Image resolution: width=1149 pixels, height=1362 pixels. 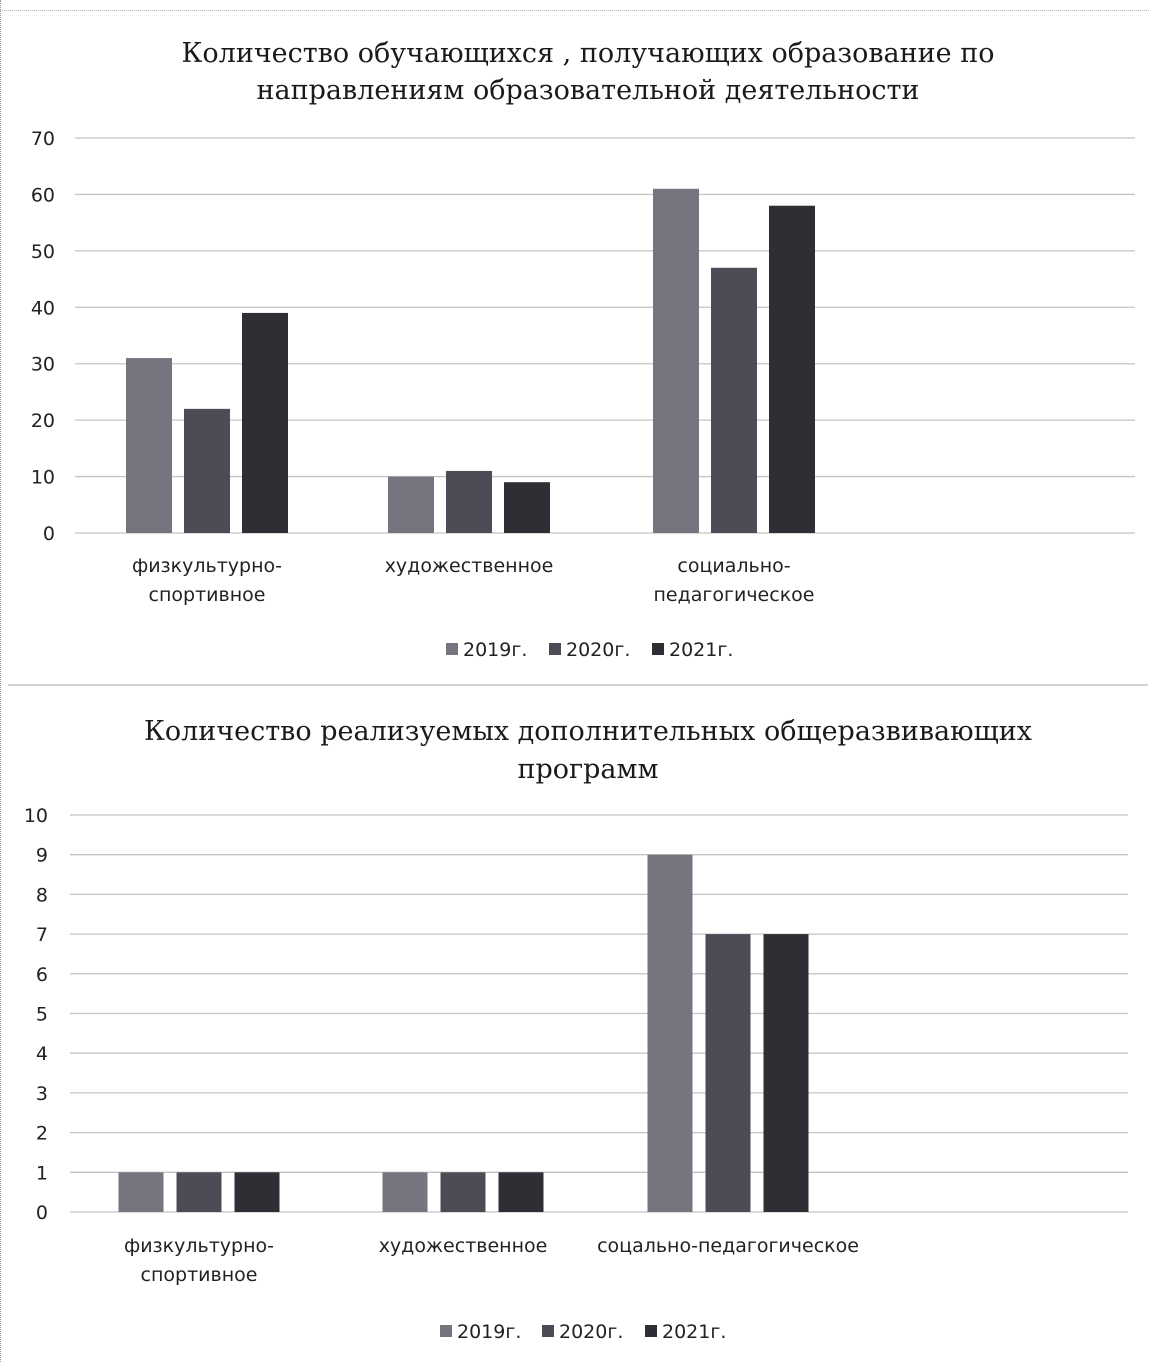 I want to click on chart-divider, so click(x=578, y=685).